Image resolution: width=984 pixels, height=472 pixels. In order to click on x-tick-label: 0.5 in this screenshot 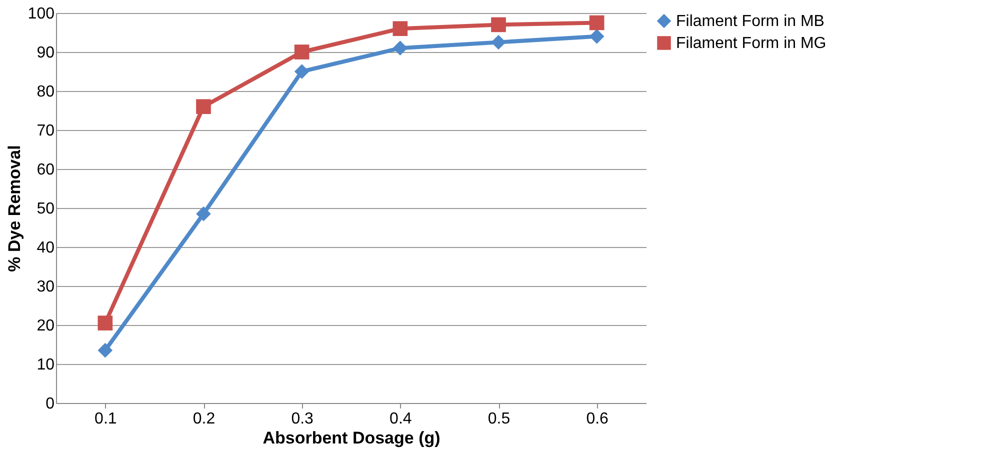, I will do `click(499, 419)`.